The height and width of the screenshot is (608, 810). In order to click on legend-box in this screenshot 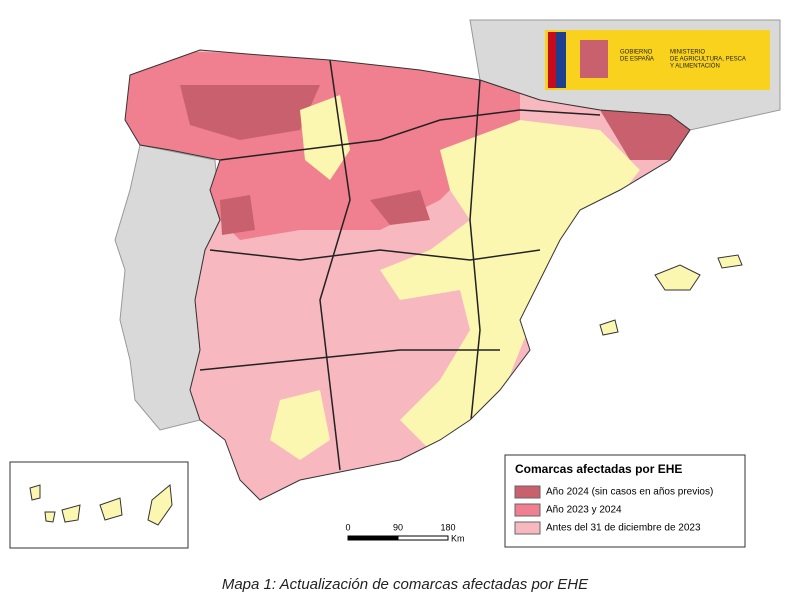, I will do `click(625, 501)`.